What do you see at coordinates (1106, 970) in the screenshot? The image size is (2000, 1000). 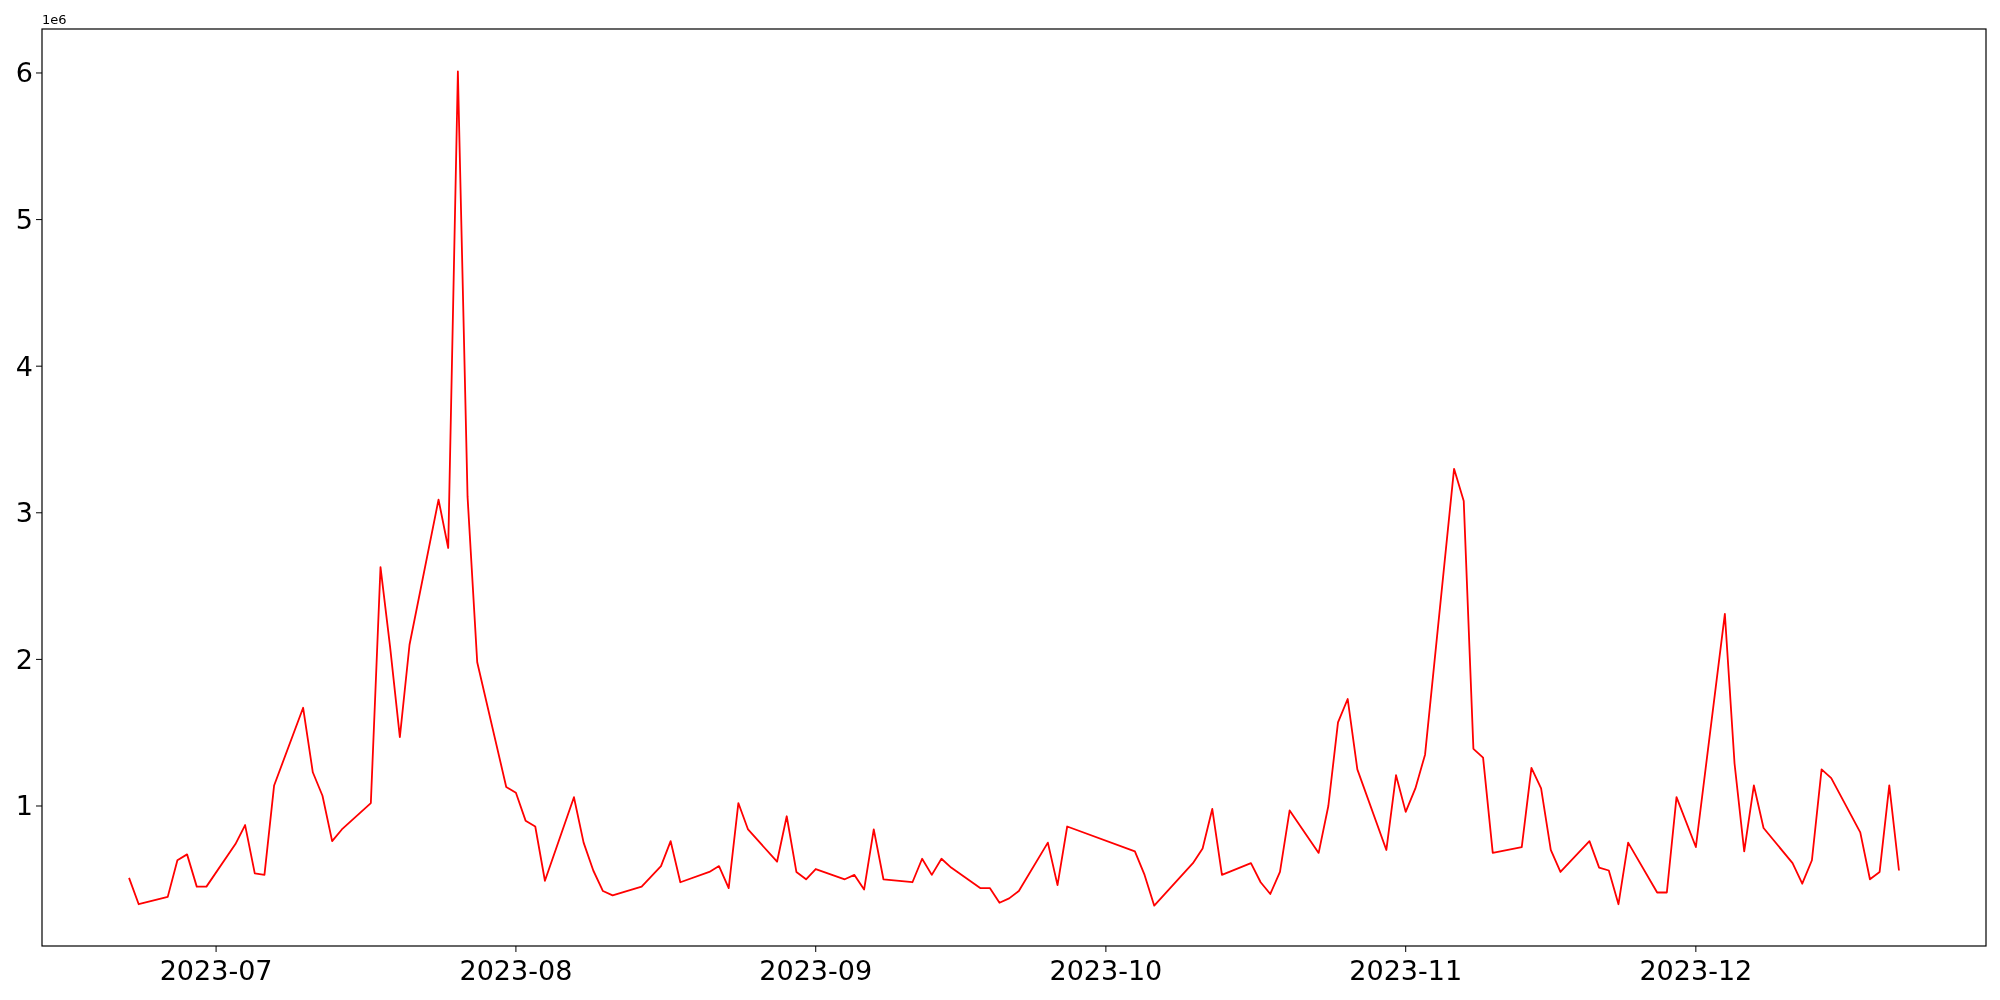 I see `x-tick-label: 2023-10` at bounding box center [1106, 970].